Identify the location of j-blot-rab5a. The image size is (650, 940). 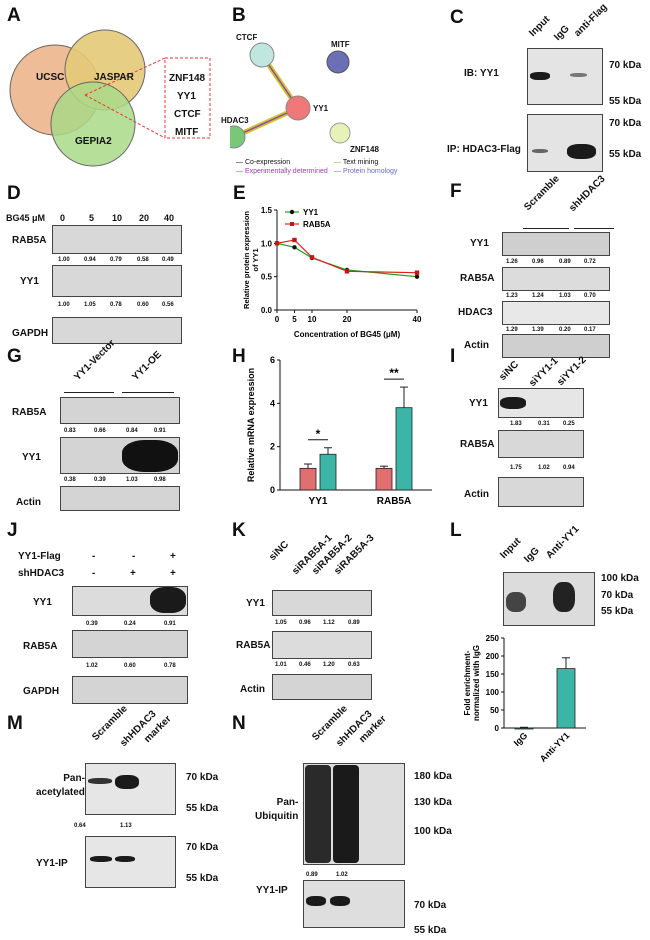
(130, 644).